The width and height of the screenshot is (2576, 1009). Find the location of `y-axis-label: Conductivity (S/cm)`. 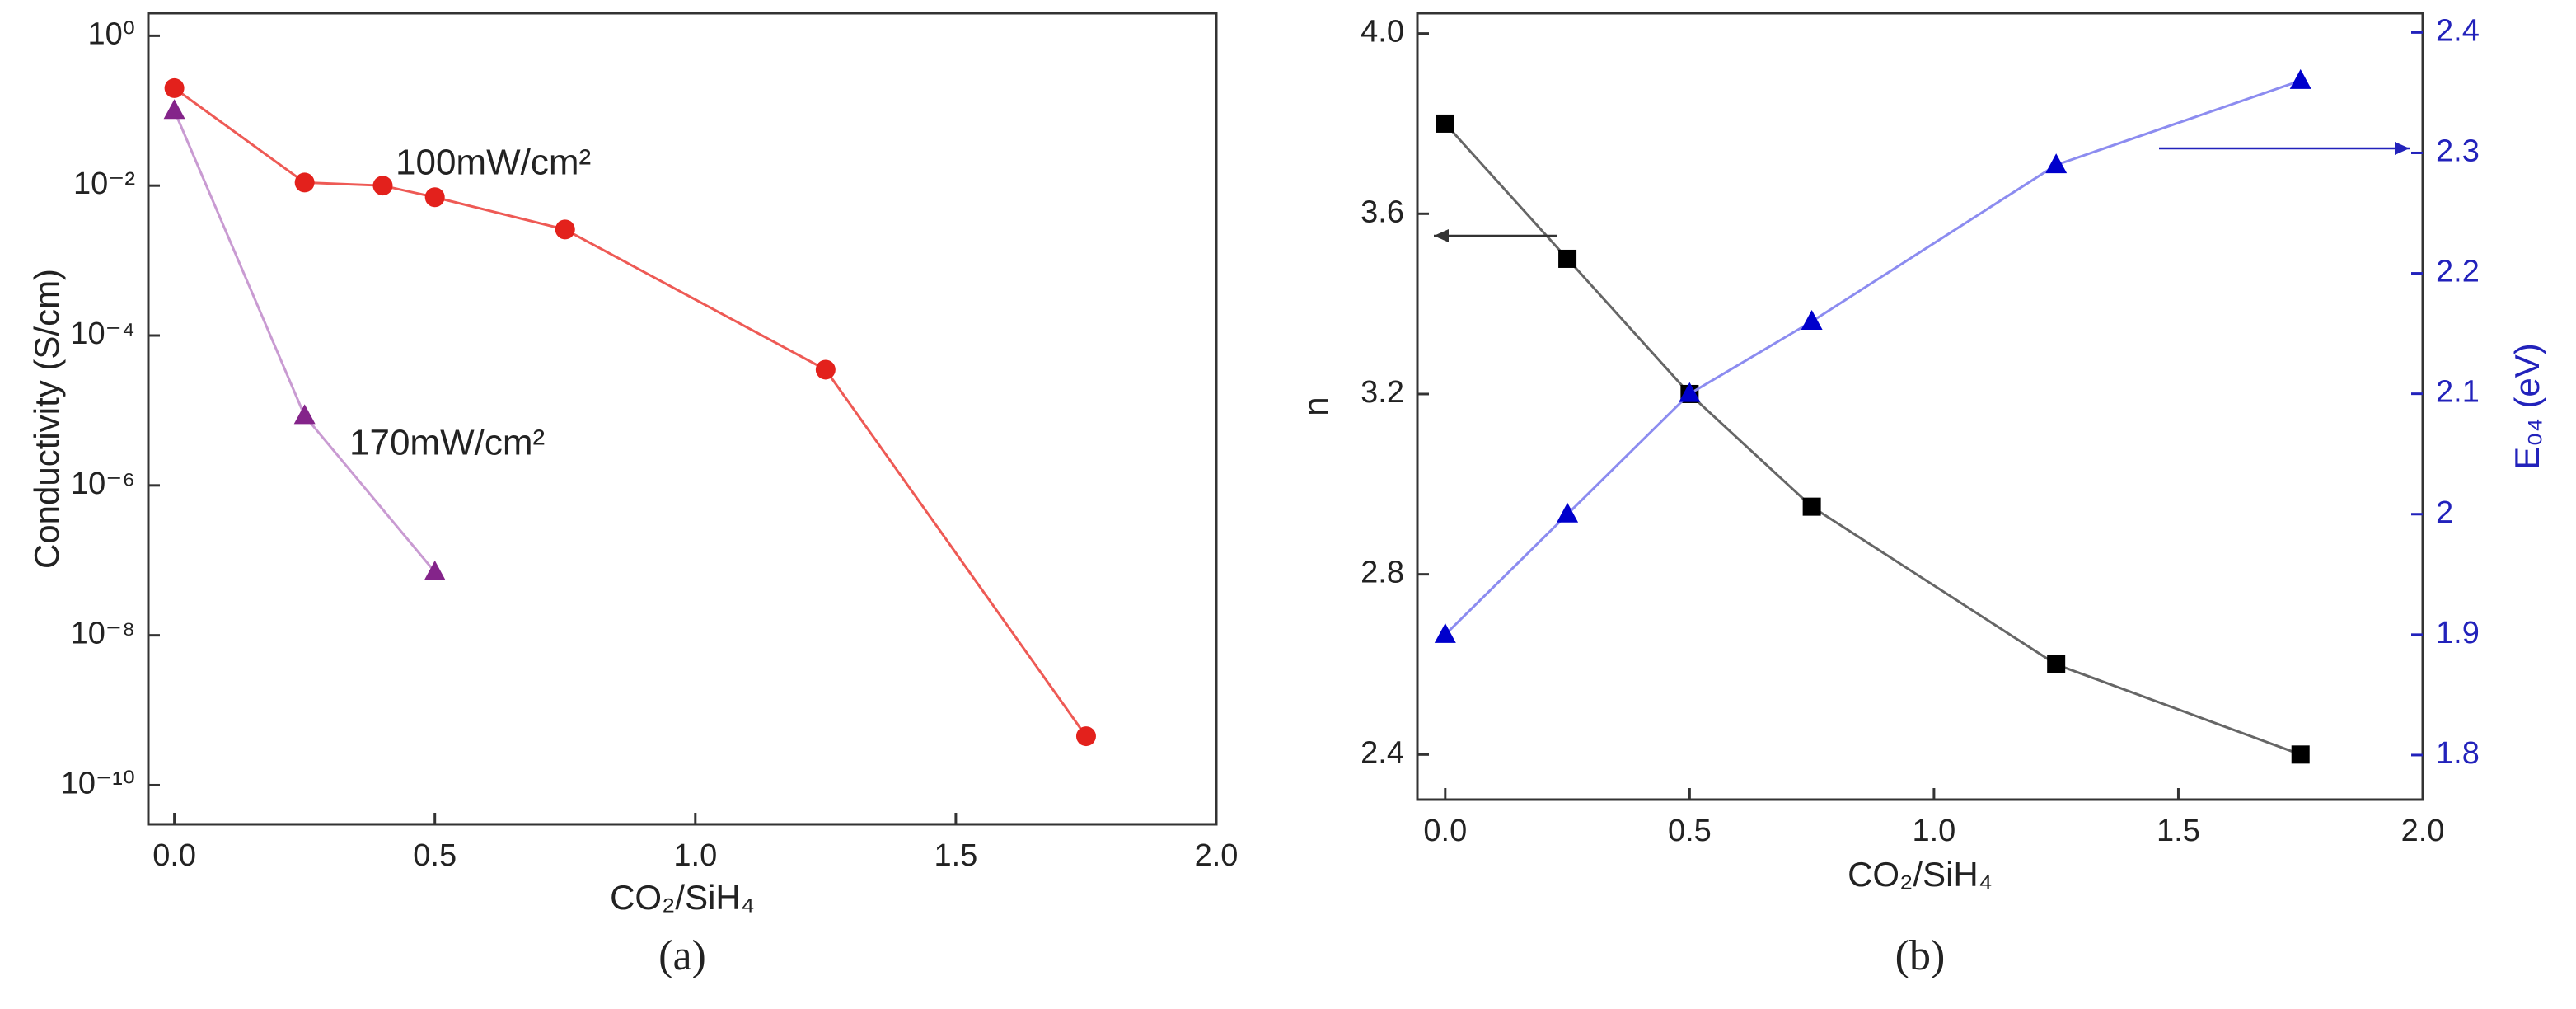

y-axis-label: Conductivity (S/cm) is located at coordinates (46, 419).